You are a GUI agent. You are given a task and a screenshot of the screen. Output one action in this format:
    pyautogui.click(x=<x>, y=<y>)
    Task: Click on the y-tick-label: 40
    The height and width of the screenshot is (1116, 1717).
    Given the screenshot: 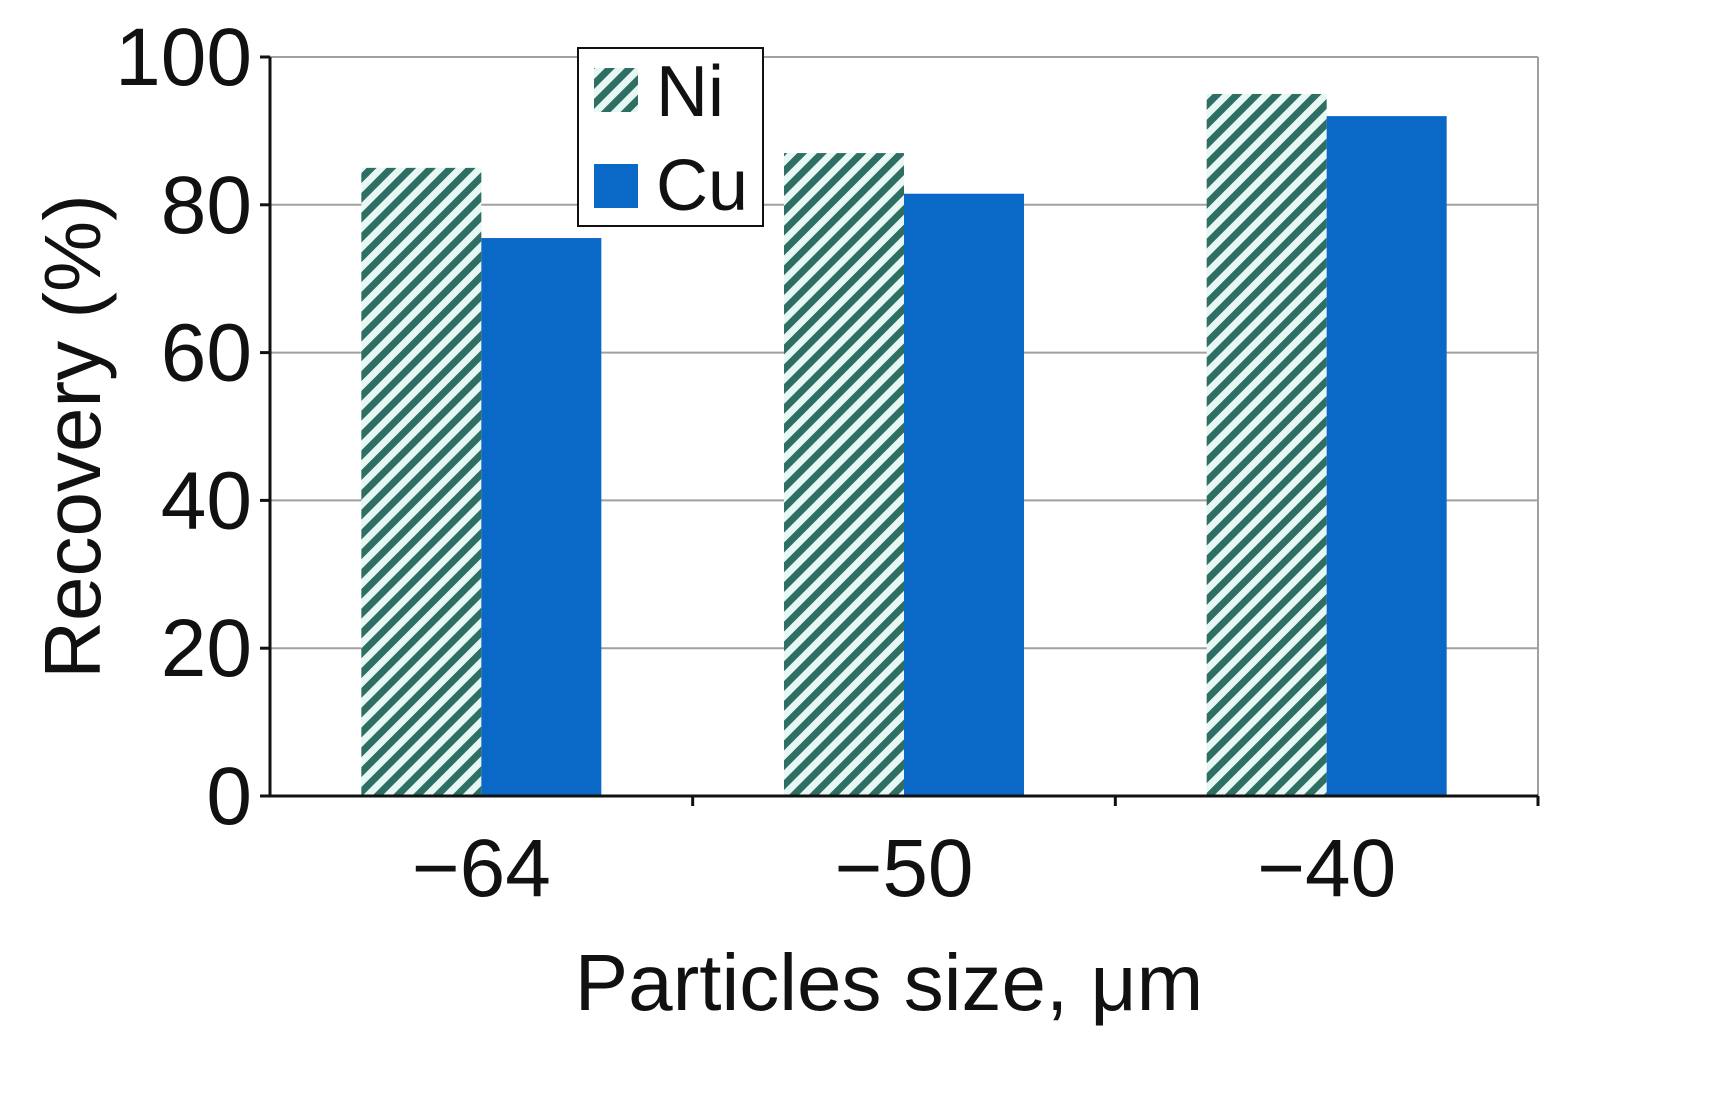 What is the action you would take?
    pyautogui.click(x=206, y=500)
    